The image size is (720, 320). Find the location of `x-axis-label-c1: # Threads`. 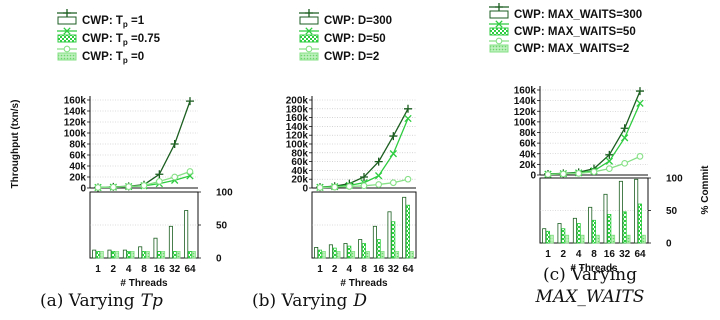

x-axis-label-c1: # Threads is located at coordinates (364, 283).